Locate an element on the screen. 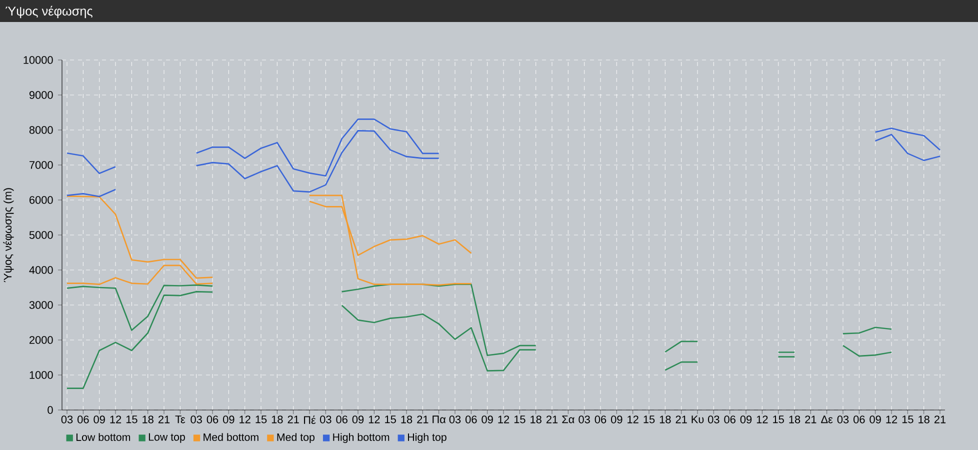  y-tick-label: 10000 is located at coordinates (38, 60).